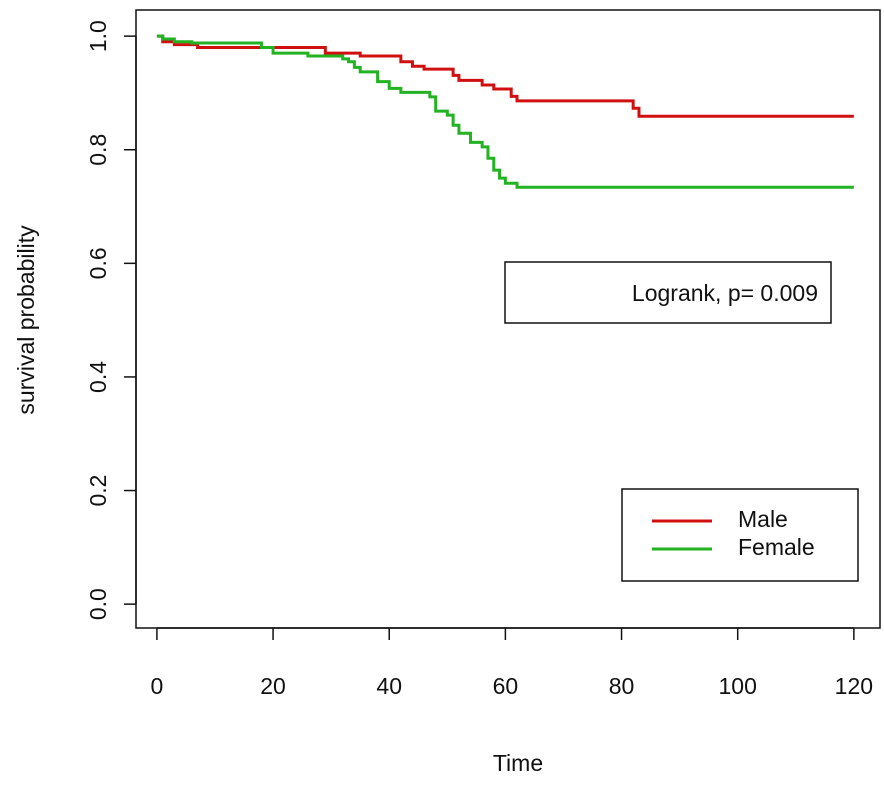  I want to click on legend-label: Male, so click(763, 519).